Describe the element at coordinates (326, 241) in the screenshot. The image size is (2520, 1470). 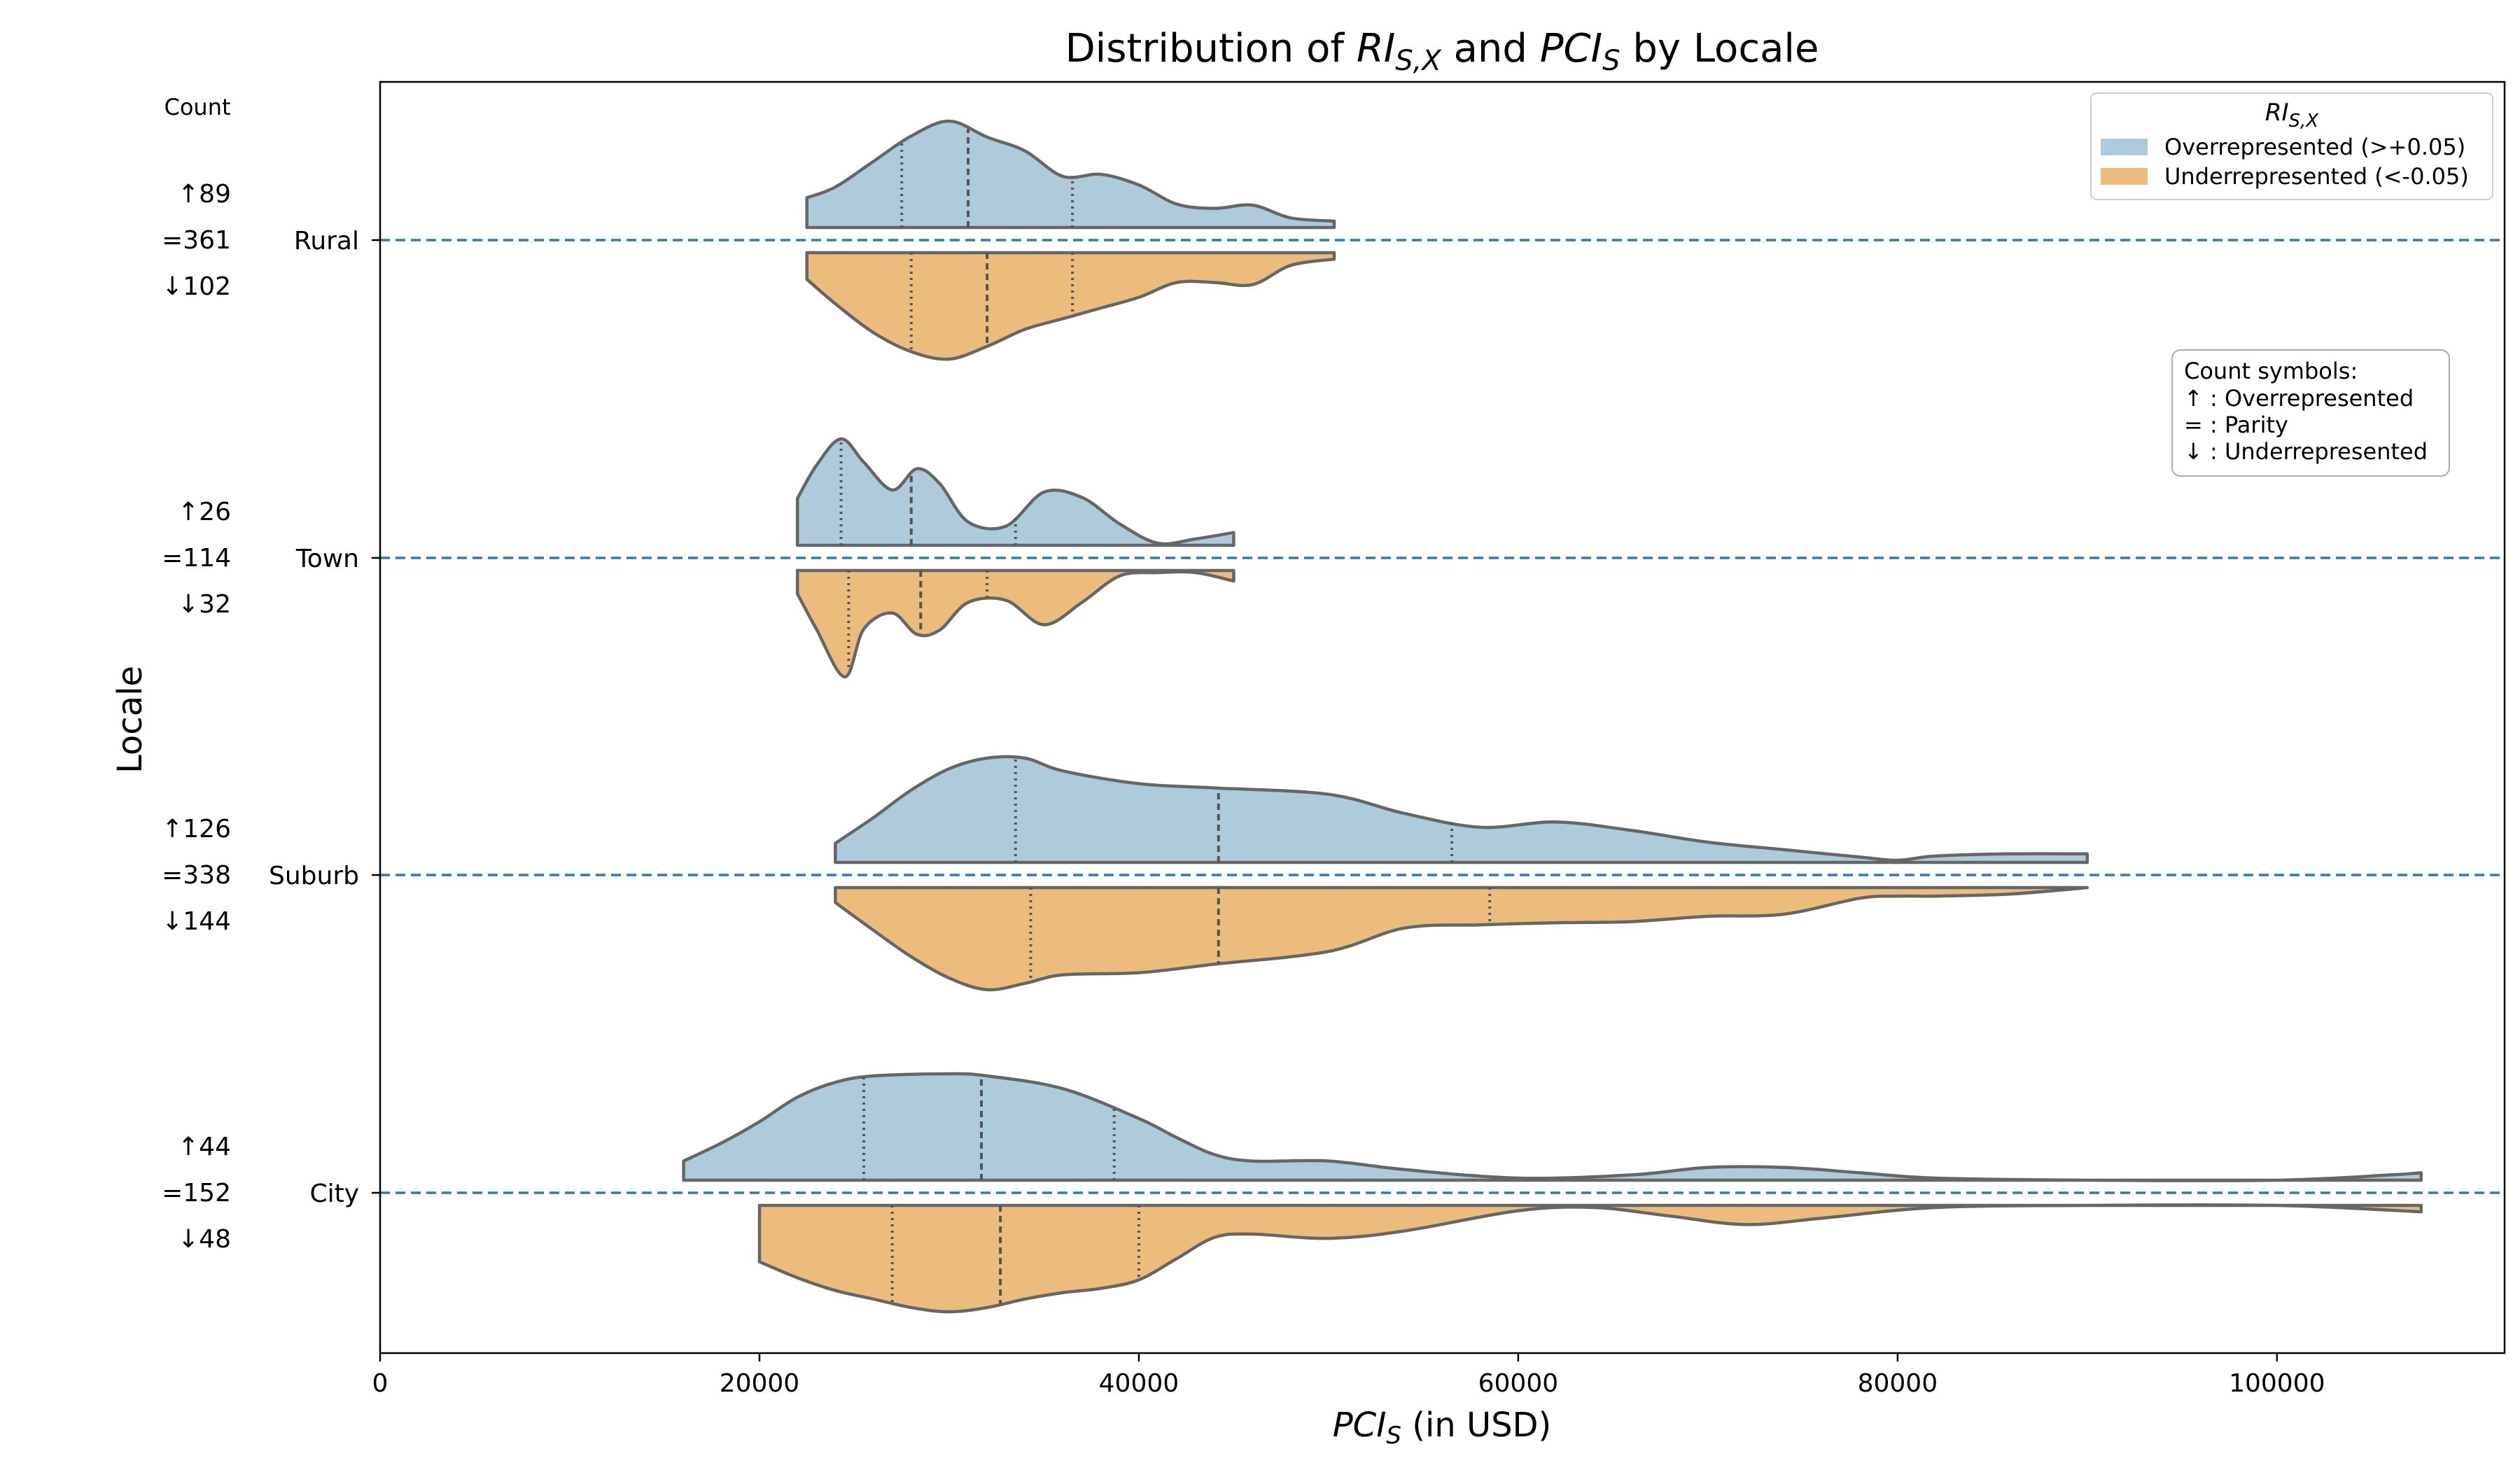
I see `y-tick-label-rural: Rural` at that location.